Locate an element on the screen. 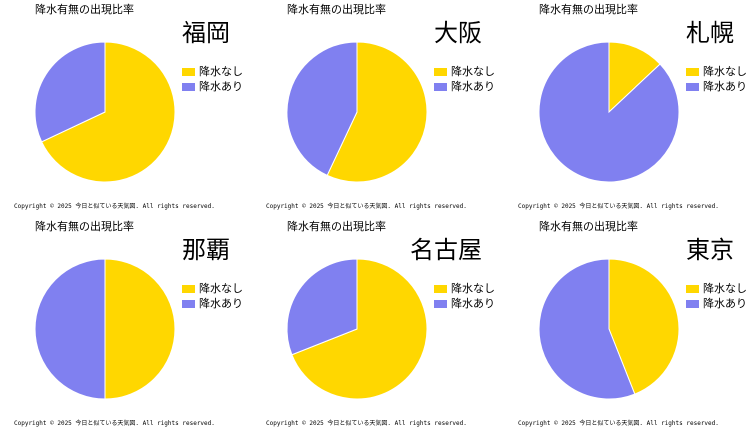  chart-title: 名古屋 is located at coordinates (446, 250).